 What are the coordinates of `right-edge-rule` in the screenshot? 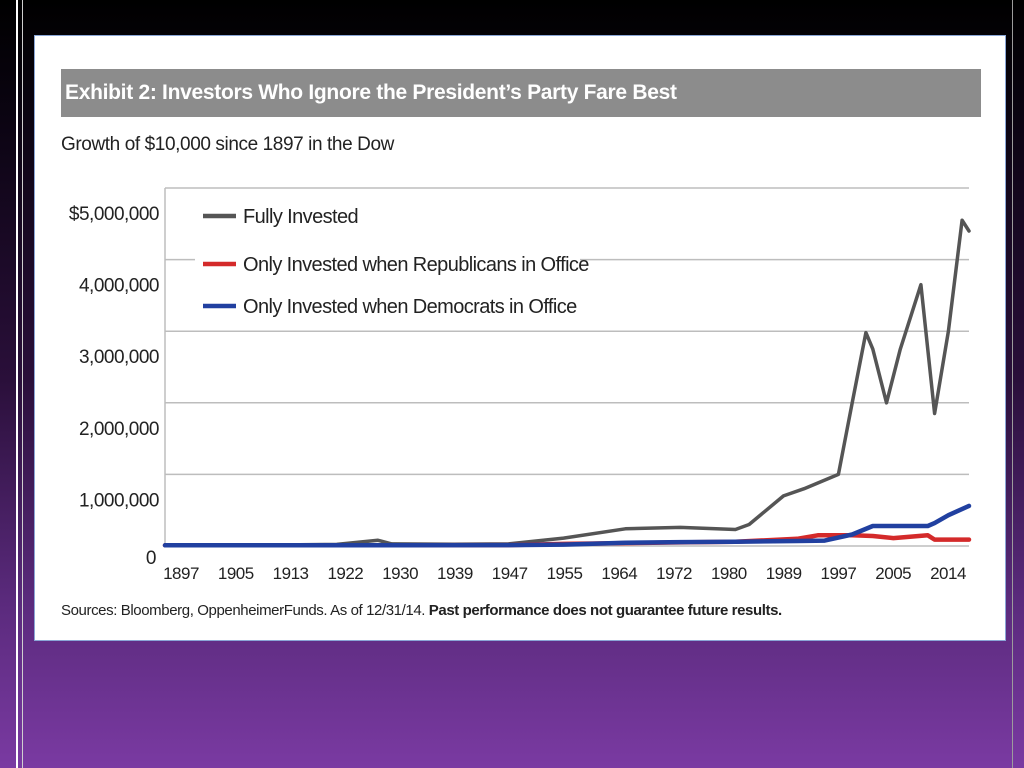 It's located at (1012, 384).